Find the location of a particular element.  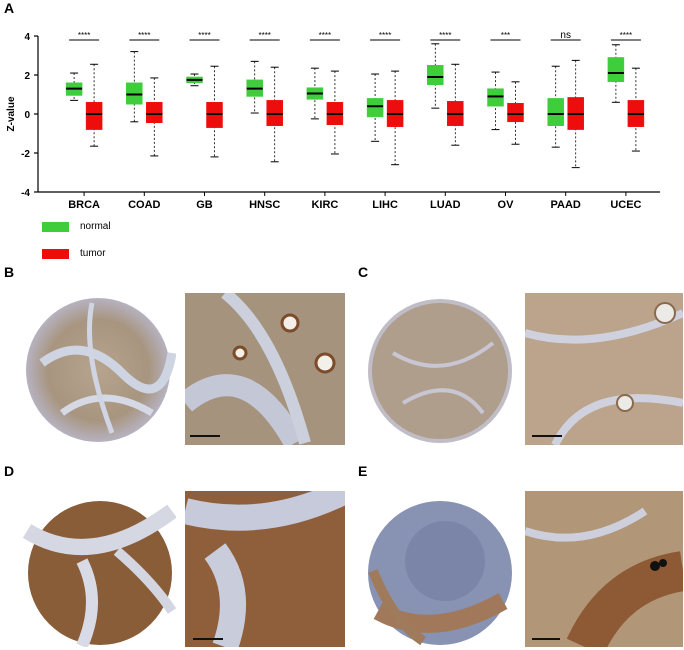

panel-d-scale-bar is located at coordinates (208, 639).